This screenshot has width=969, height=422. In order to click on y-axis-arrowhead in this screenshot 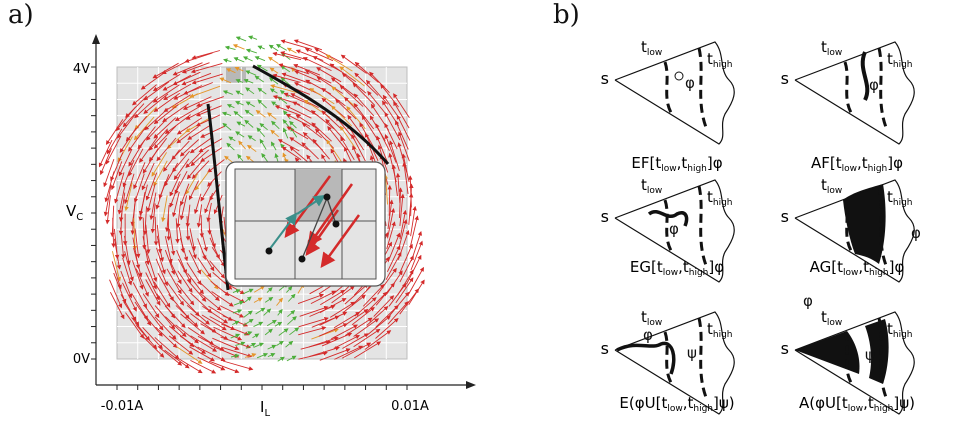, I will do `click(96, 39)`.